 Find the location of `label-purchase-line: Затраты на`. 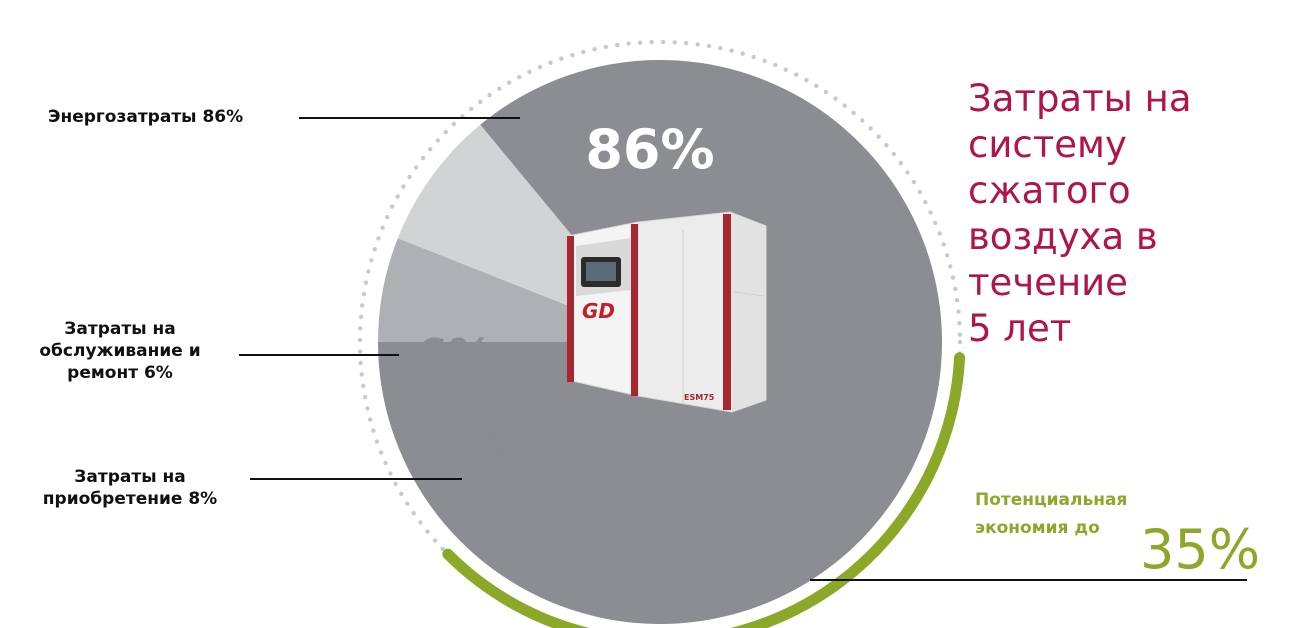

label-purchase-line: Затраты на is located at coordinates (130, 477).